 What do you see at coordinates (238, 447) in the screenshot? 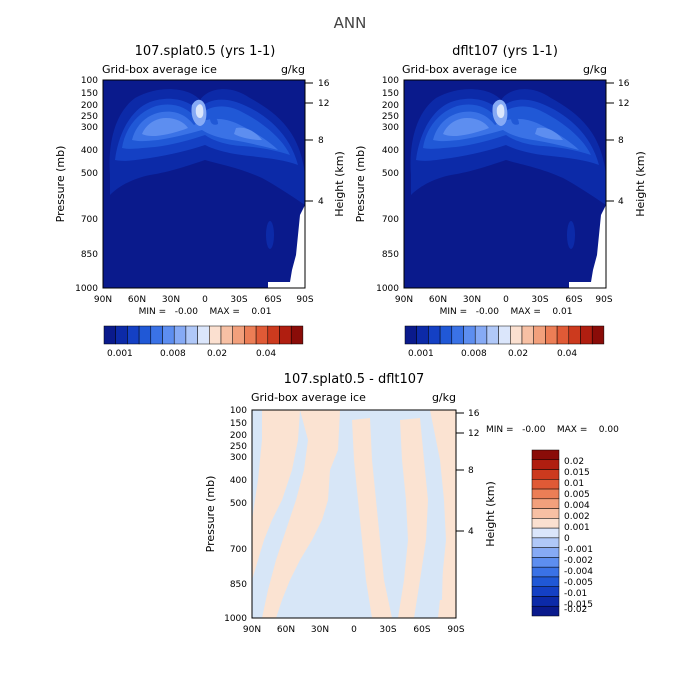
I see `panel-3-y-tick: 250` at bounding box center [238, 447].